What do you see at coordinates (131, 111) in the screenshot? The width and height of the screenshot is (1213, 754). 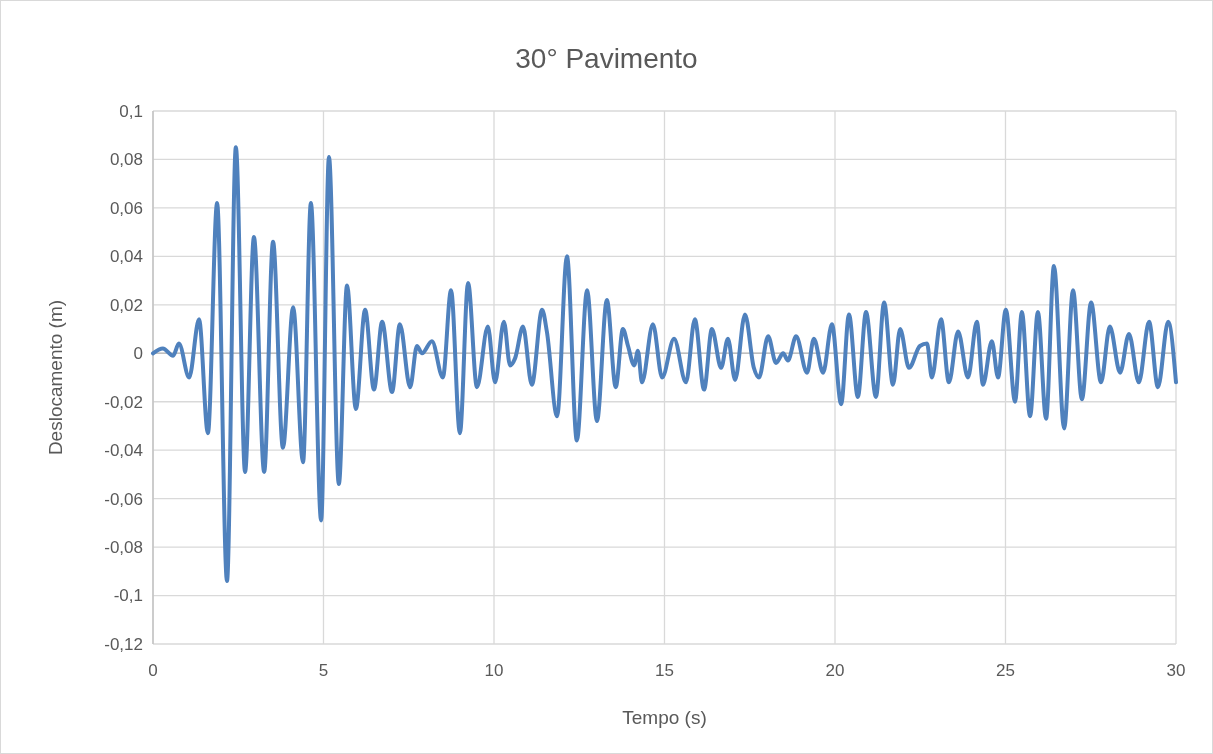 I see `y-tick-label: 0,1` at bounding box center [131, 111].